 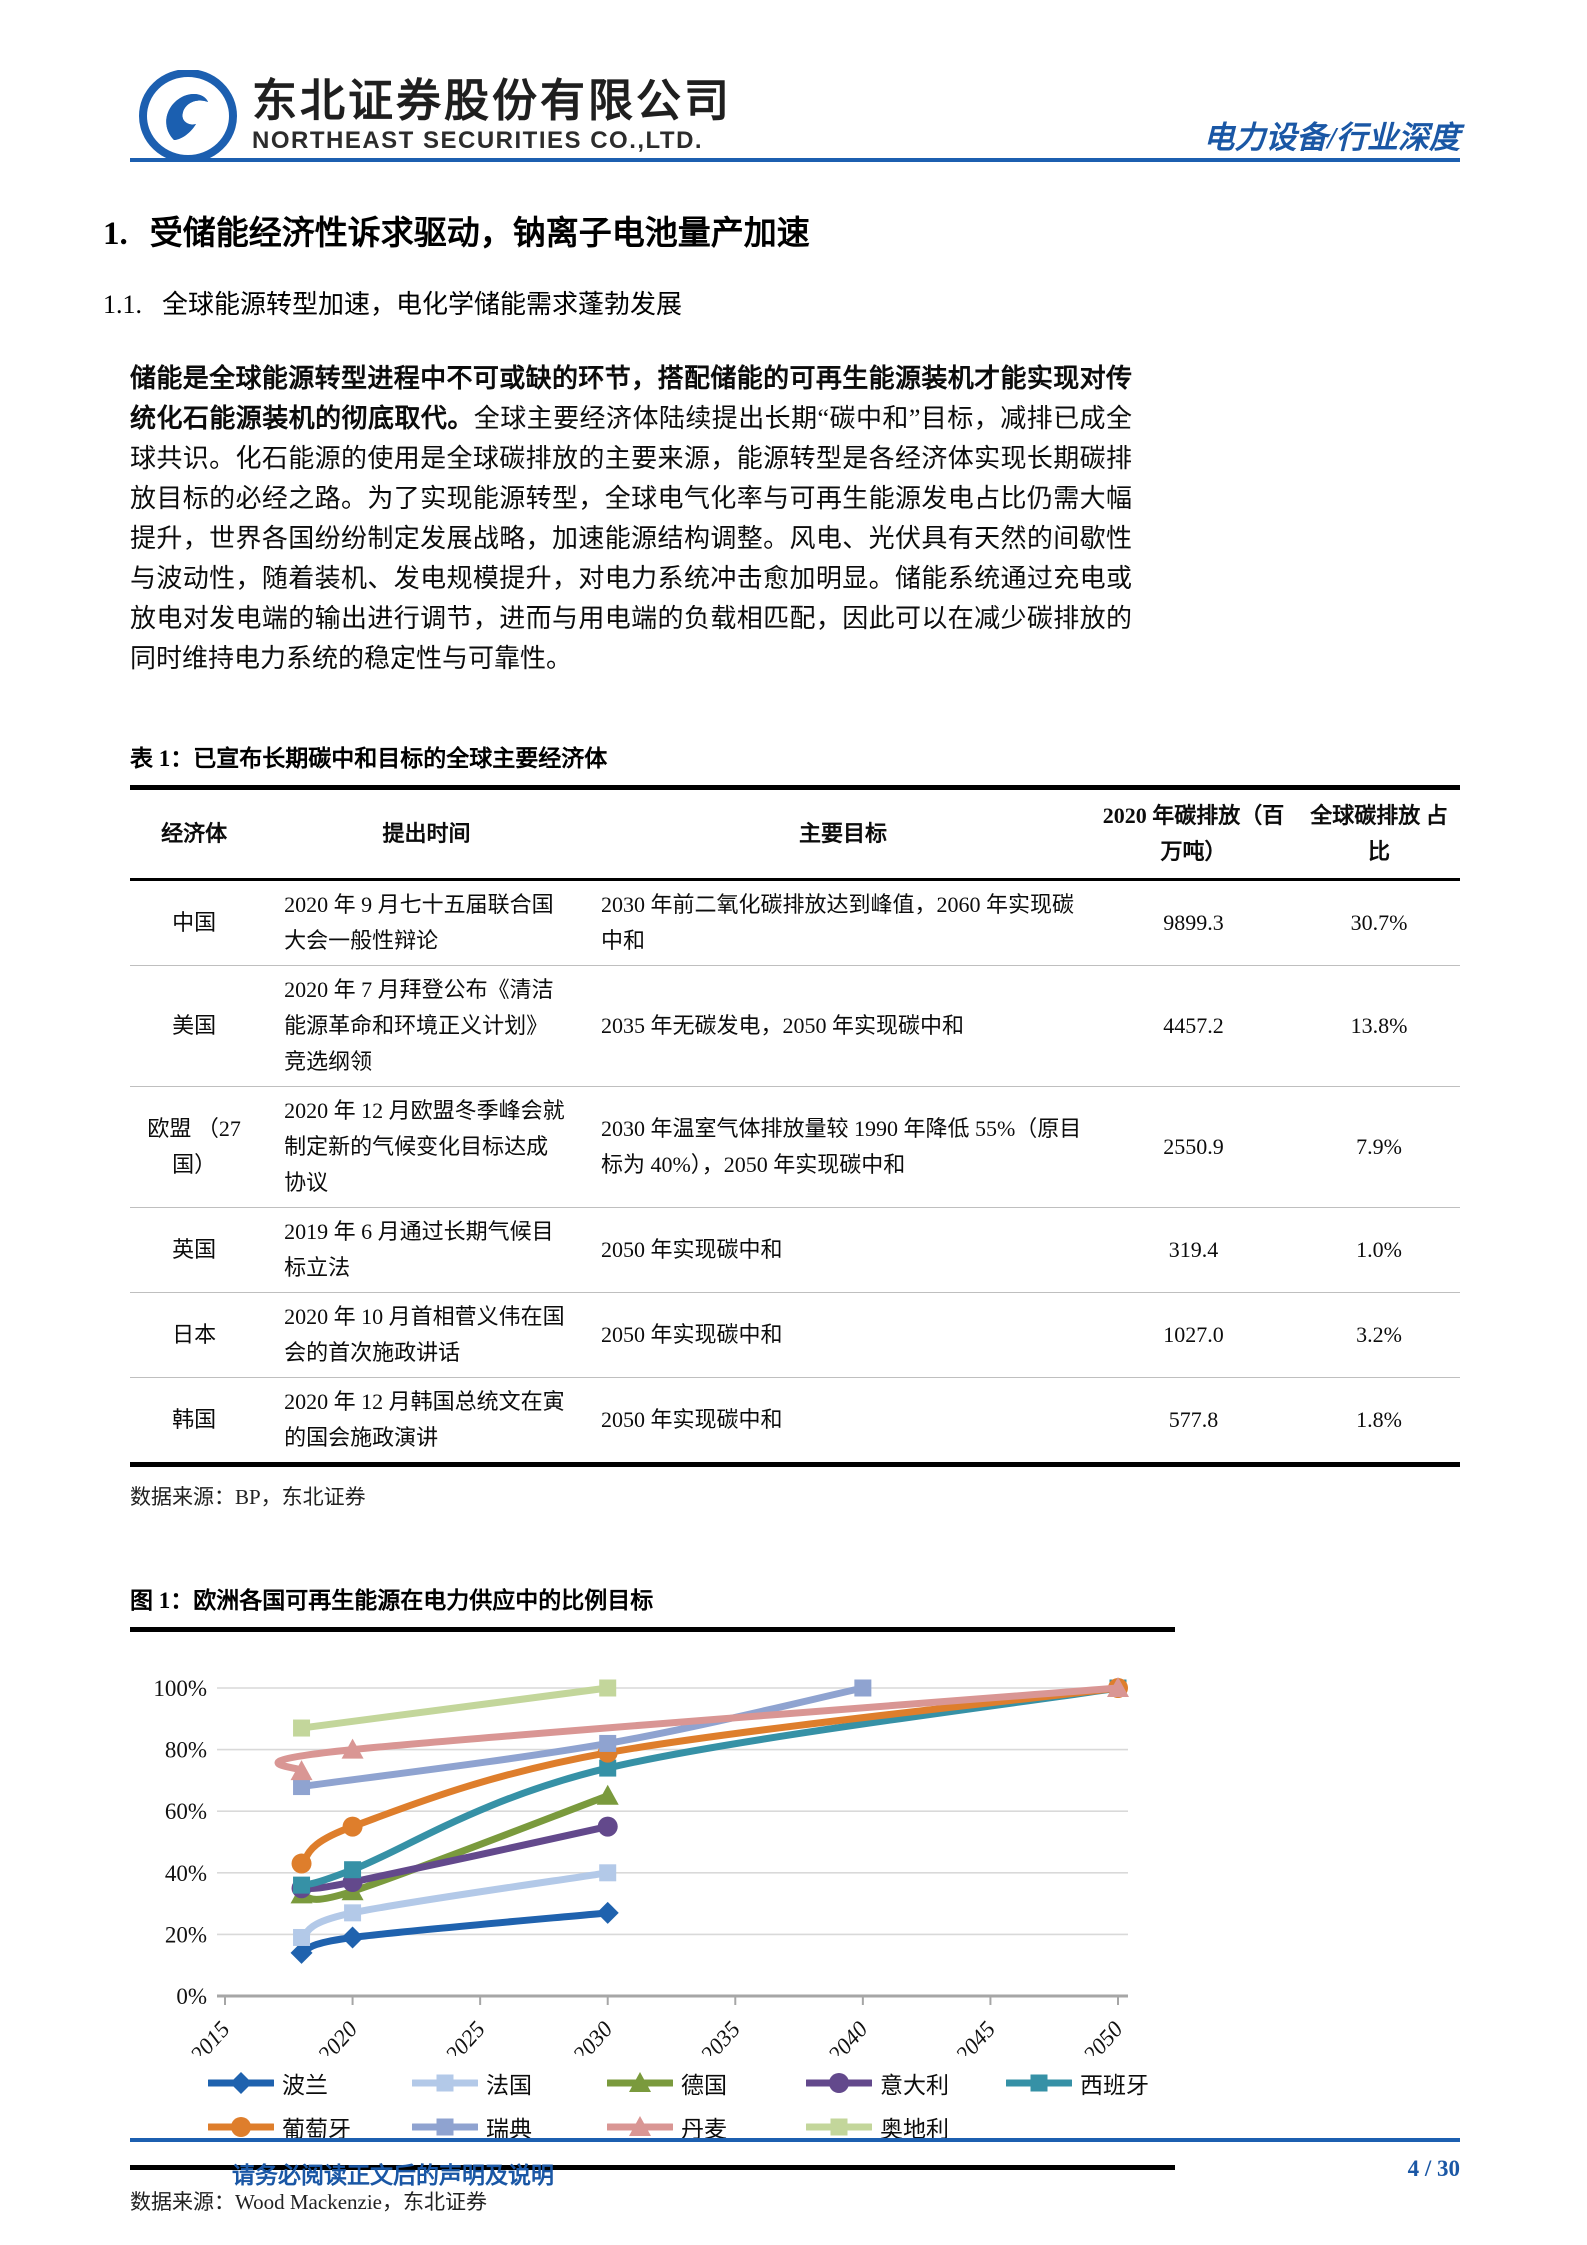 I want to click on col-header-share: 全球碳排放 占比, so click(x=1379, y=833).